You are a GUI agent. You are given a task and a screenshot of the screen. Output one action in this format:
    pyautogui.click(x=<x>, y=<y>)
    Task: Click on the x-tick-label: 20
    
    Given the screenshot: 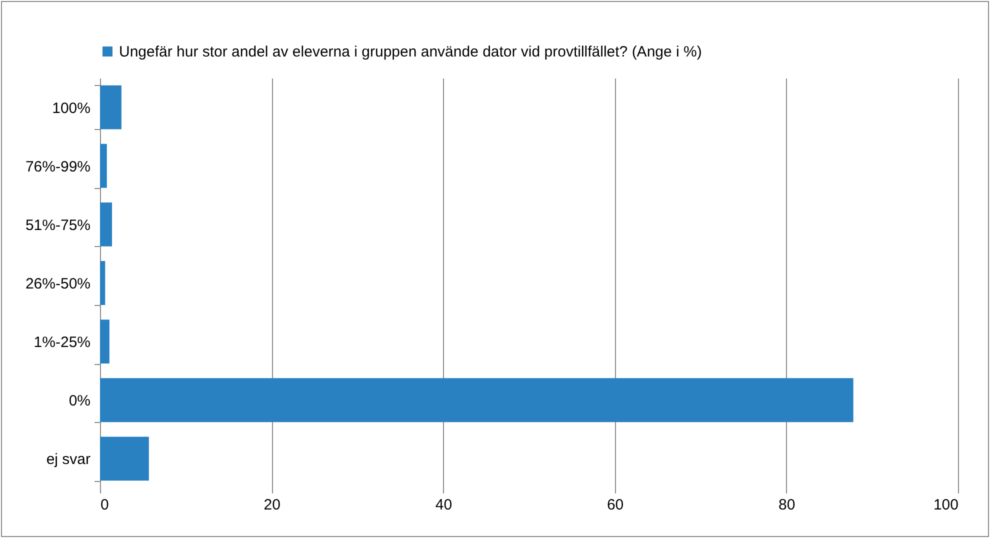 What is the action you would take?
    pyautogui.click(x=272, y=505)
    